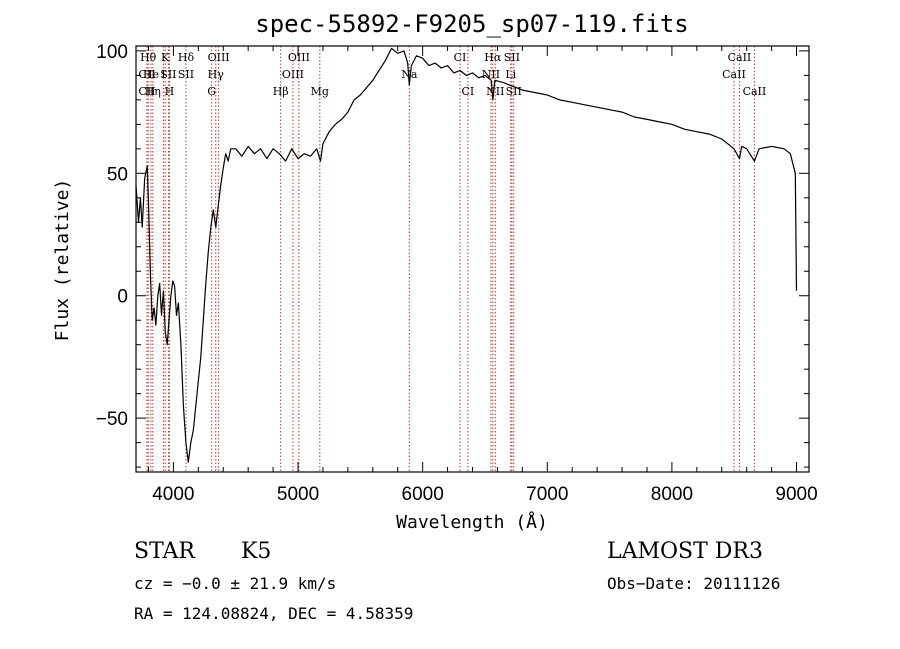  I want to click on x-tick-label: 7000, so click(547, 494).